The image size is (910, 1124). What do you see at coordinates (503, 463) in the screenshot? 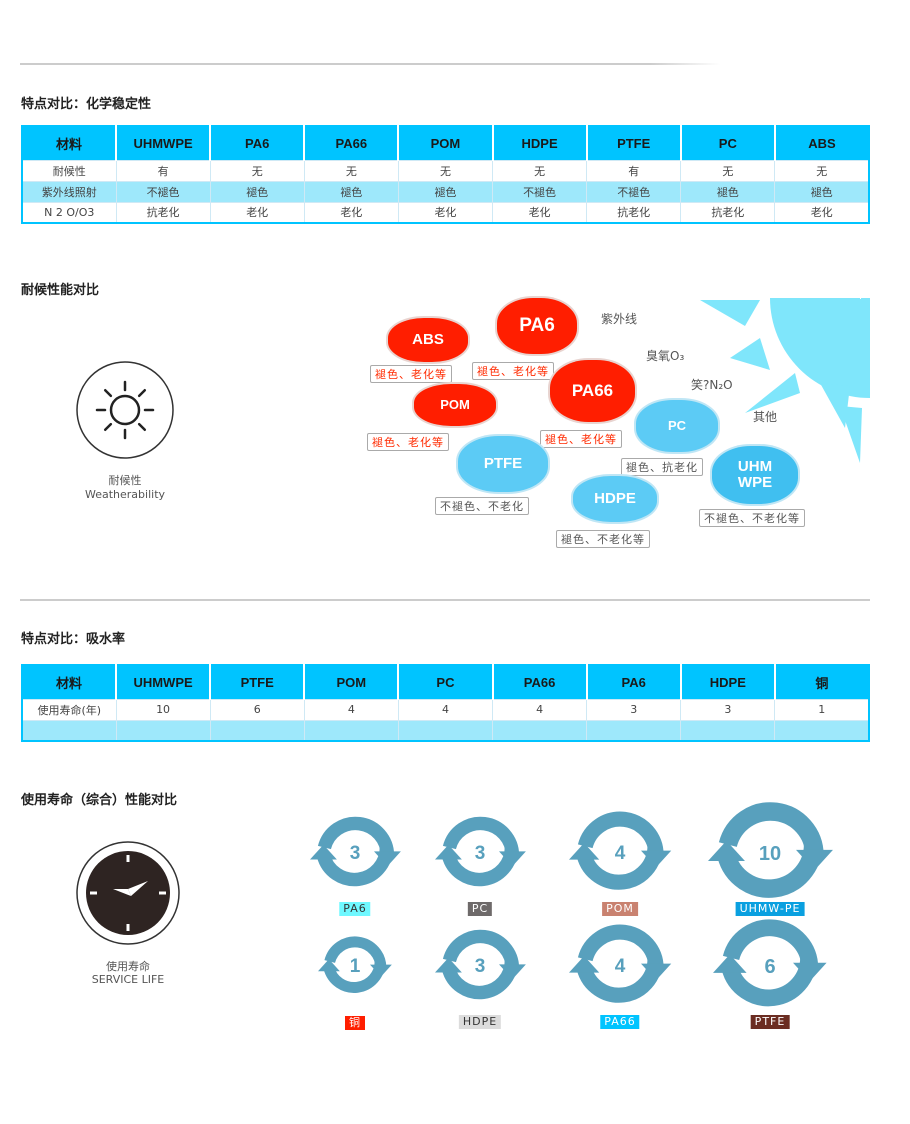
I see `cloud-label: PTFE` at bounding box center [503, 463].